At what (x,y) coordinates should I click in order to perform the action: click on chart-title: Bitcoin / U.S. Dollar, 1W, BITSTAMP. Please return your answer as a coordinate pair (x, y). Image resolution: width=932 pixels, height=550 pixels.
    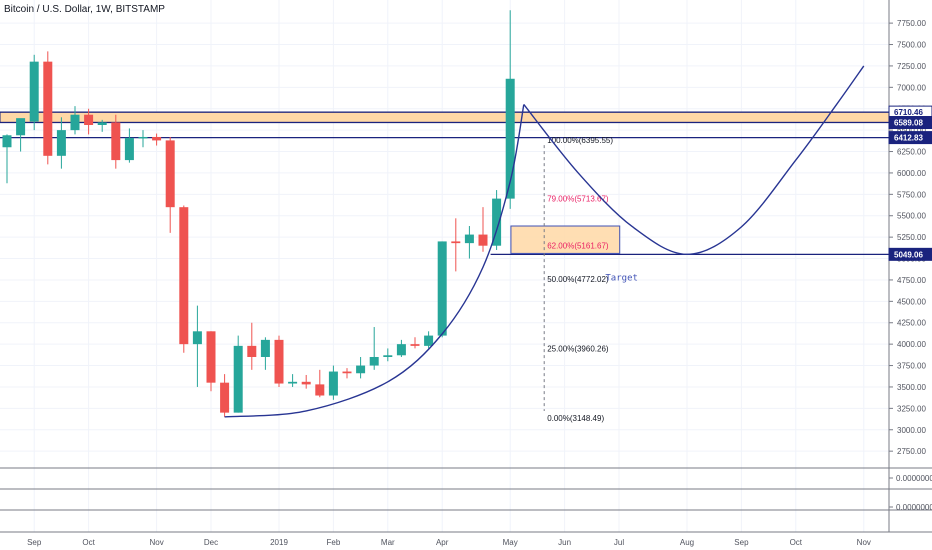
    Looking at the image, I should click on (84, 9).